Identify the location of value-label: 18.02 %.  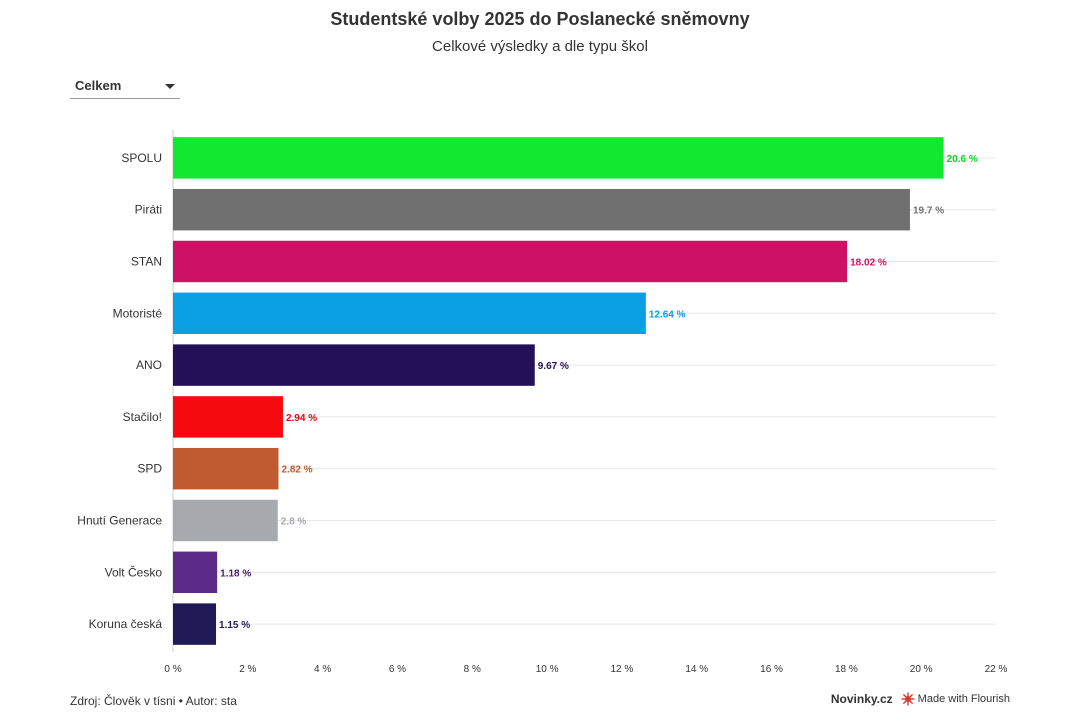
(868, 263).